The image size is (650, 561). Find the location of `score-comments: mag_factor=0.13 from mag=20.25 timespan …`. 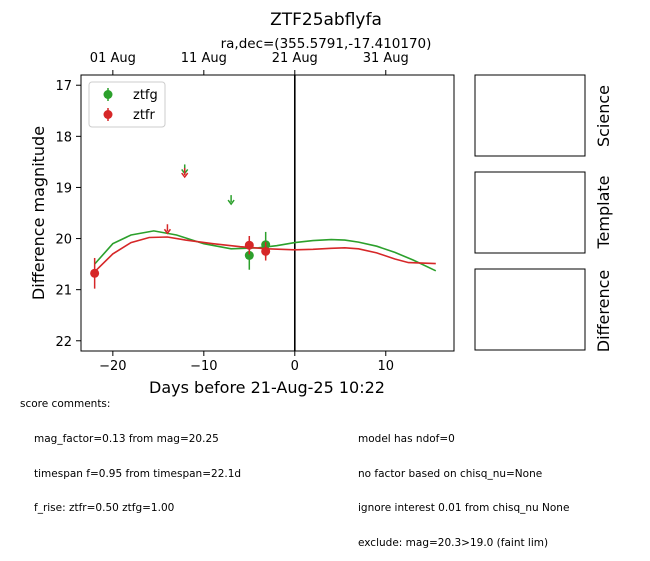

score-comments: mag_factor=0.13 from mag=20.25 timespan … is located at coordinates (137, 468).